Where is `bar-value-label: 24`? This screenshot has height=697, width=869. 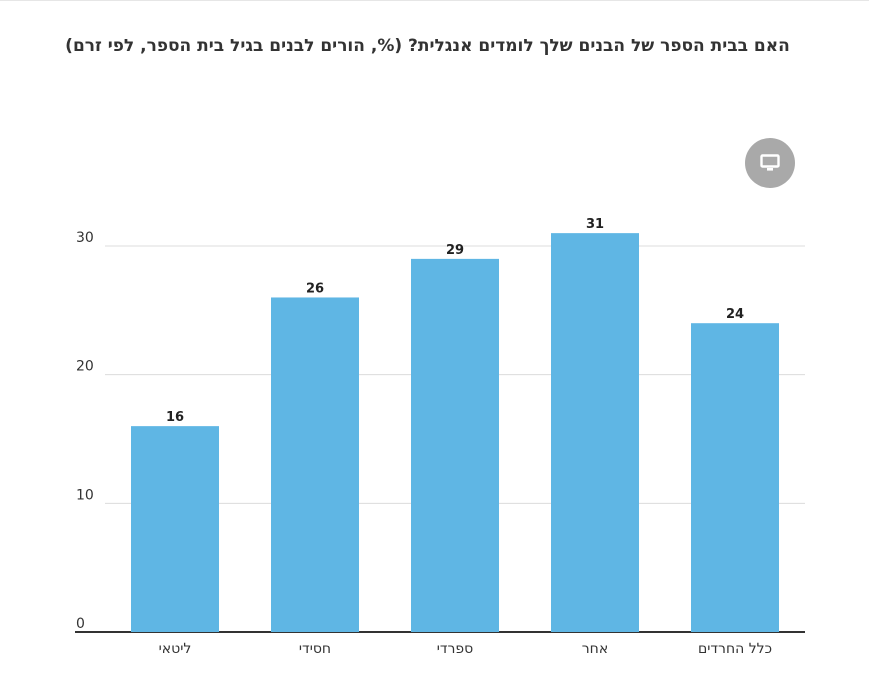 bar-value-label: 24 is located at coordinates (735, 314).